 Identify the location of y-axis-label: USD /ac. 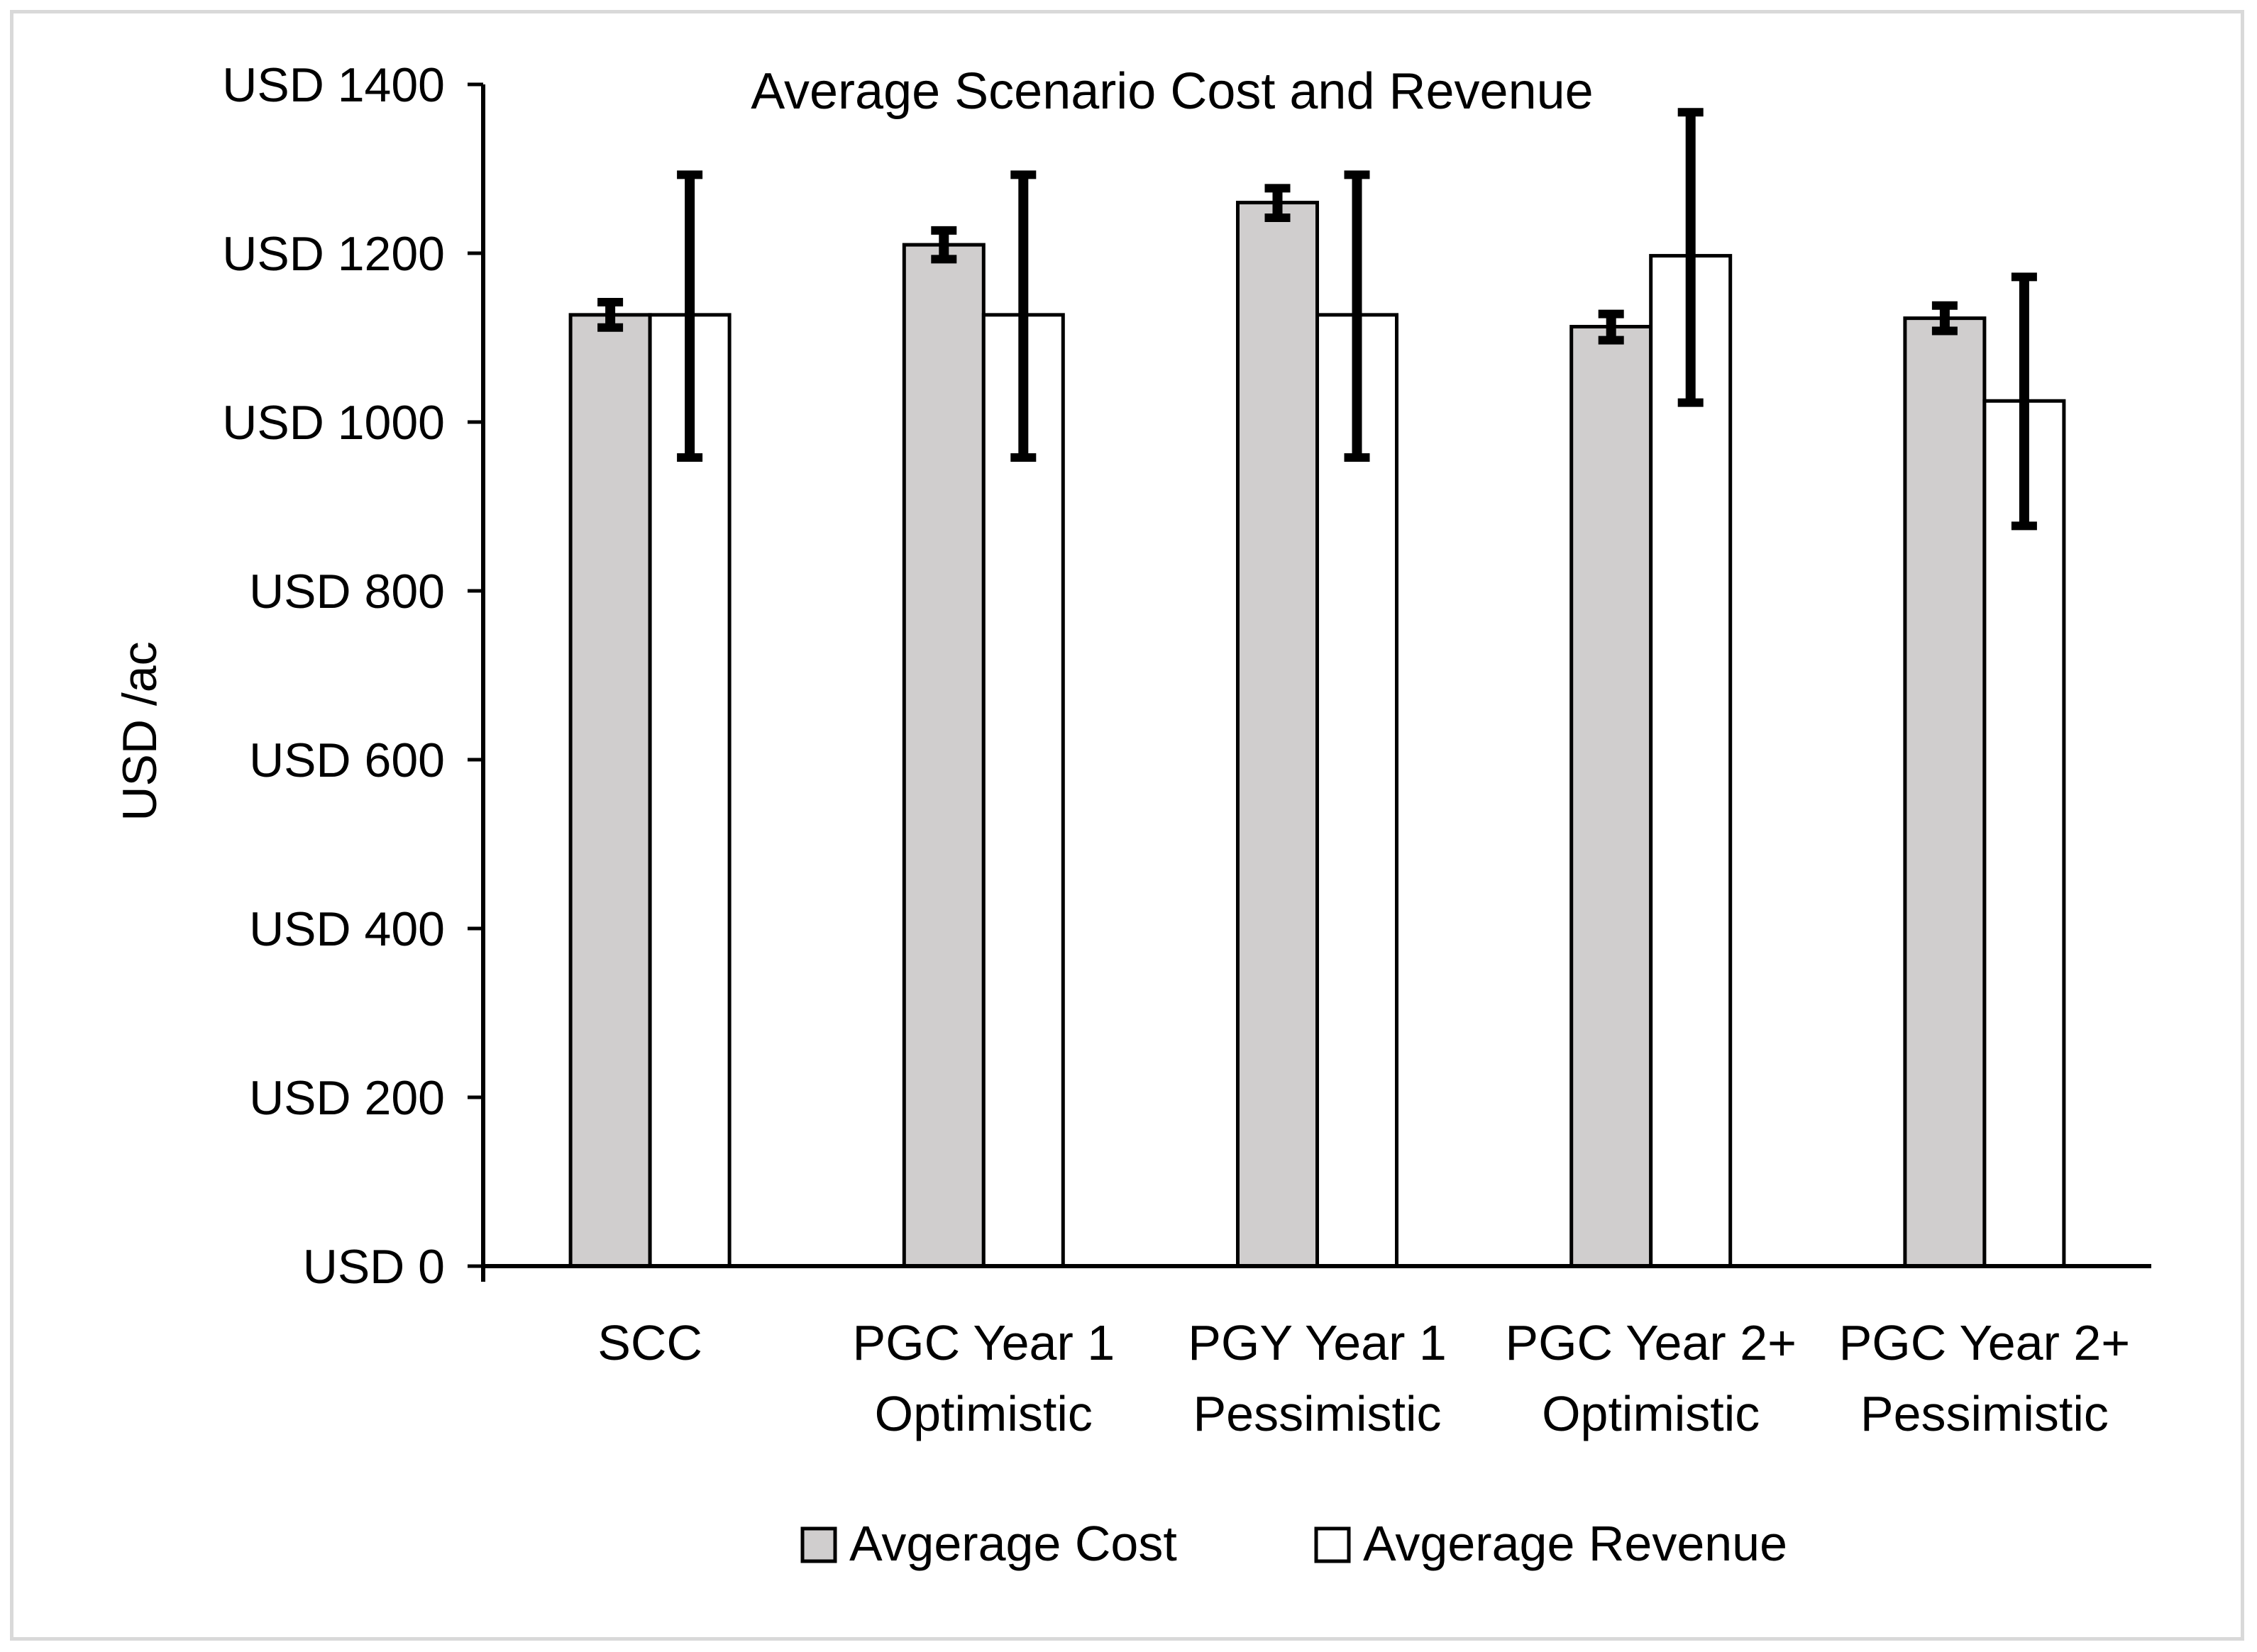
(140, 731).